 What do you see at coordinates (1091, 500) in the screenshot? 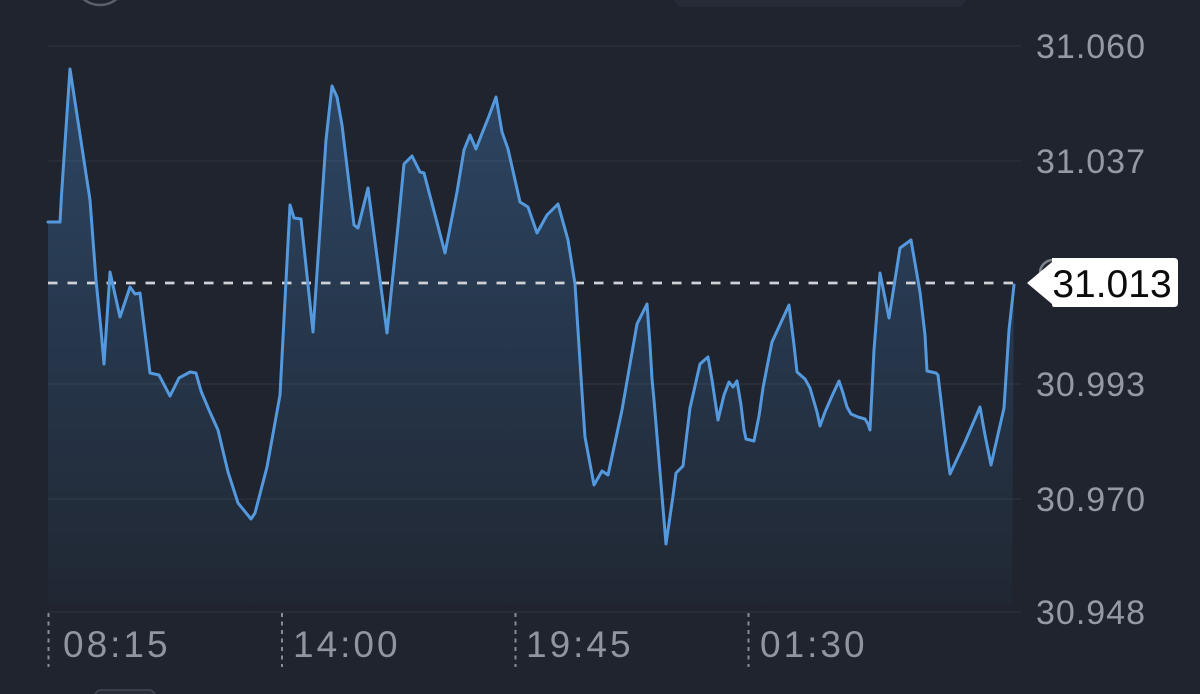
I see `svg-text: 30.970` at bounding box center [1091, 500].